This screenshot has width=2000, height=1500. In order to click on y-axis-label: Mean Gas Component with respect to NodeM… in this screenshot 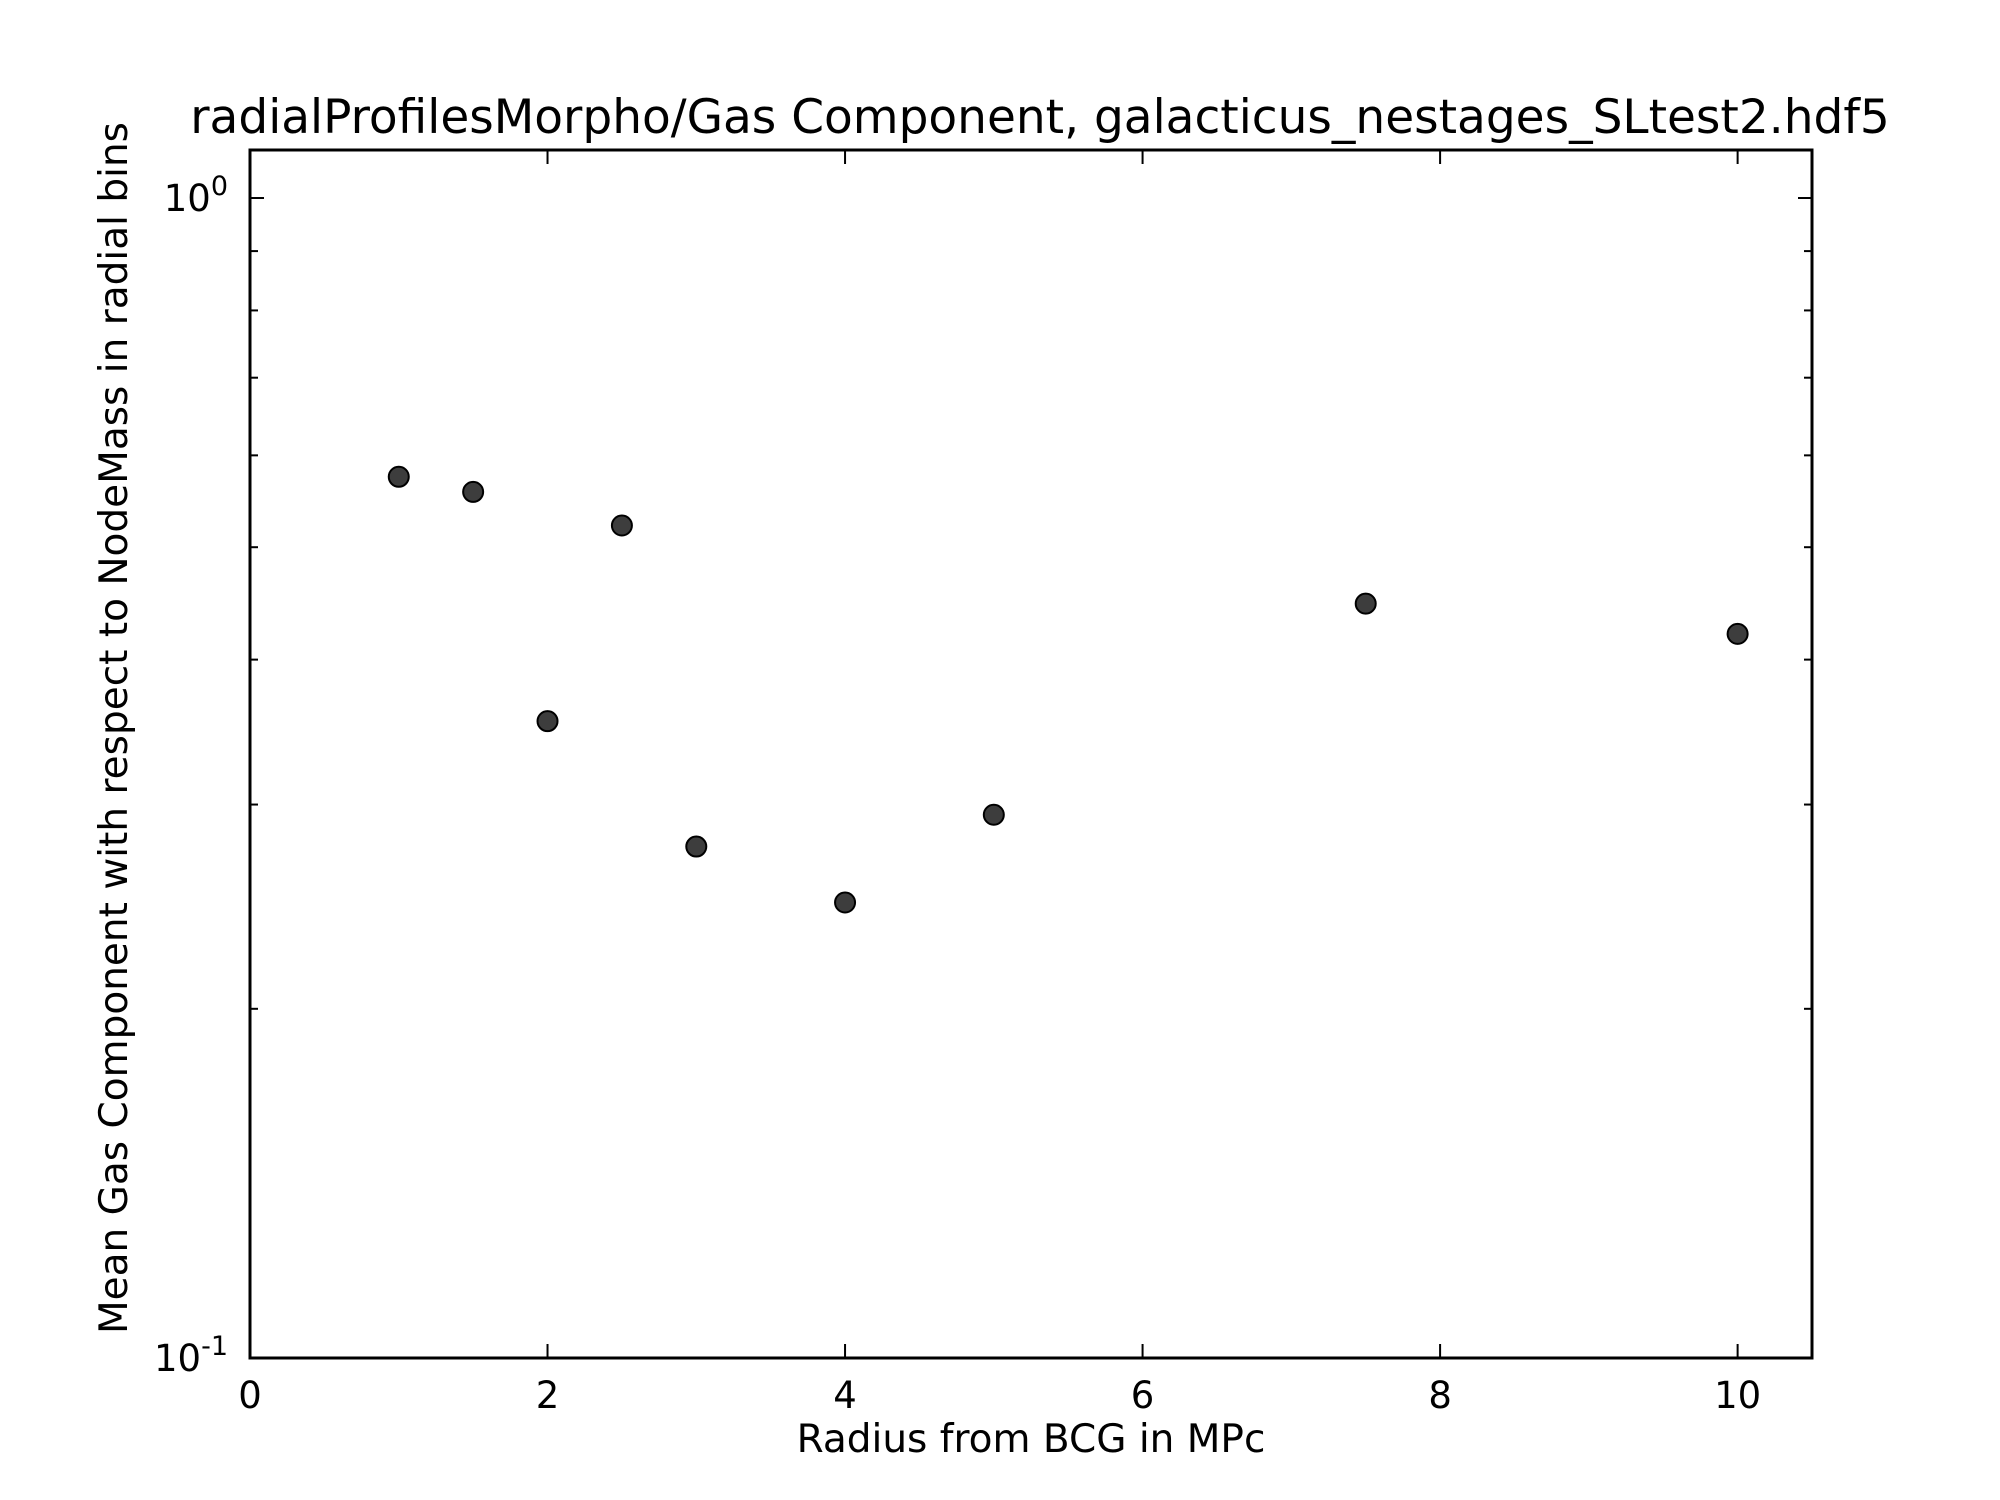, I will do `click(114, 728)`.